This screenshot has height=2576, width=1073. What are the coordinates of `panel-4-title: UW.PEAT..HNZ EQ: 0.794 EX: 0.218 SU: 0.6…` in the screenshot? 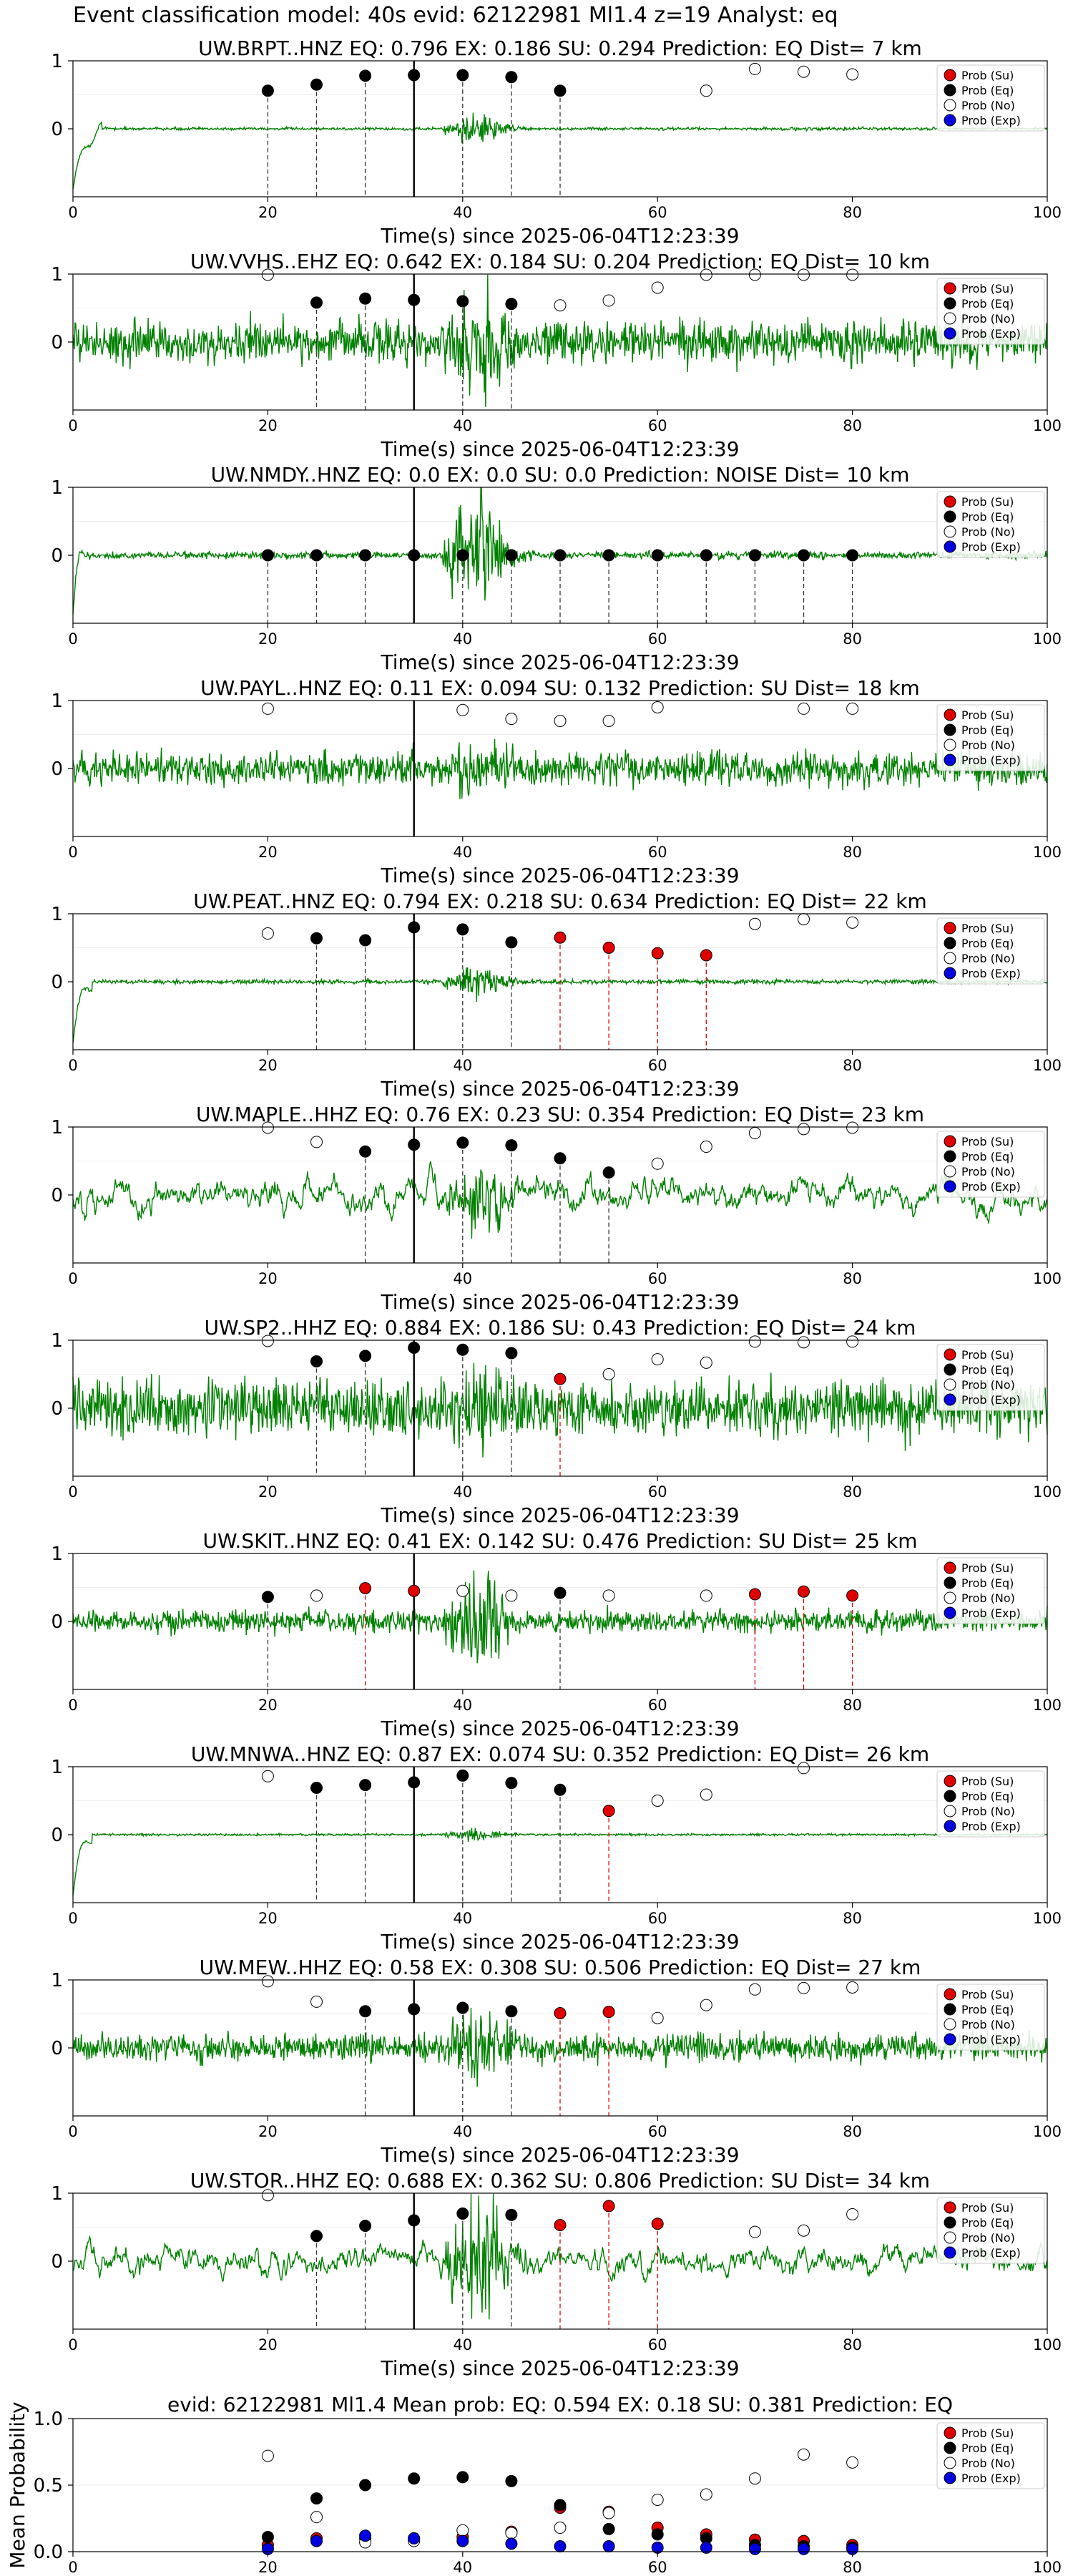 It's located at (560, 901).